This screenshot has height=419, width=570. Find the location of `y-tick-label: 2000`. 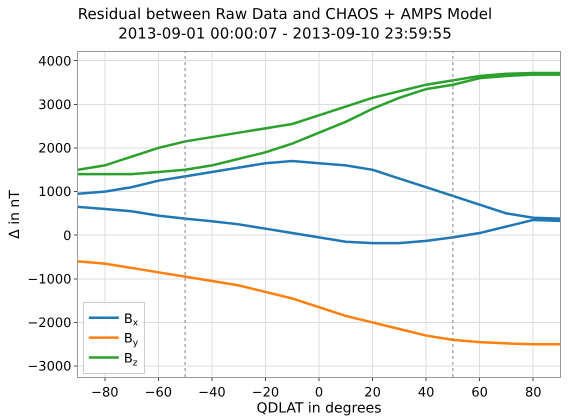

y-tick-label: 2000 is located at coordinates (55, 149).